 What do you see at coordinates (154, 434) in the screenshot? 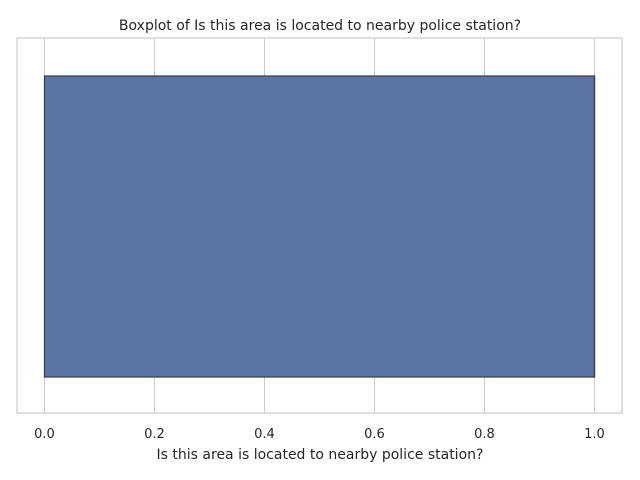
I see `x-tick-label: 0.2` at bounding box center [154, 434].